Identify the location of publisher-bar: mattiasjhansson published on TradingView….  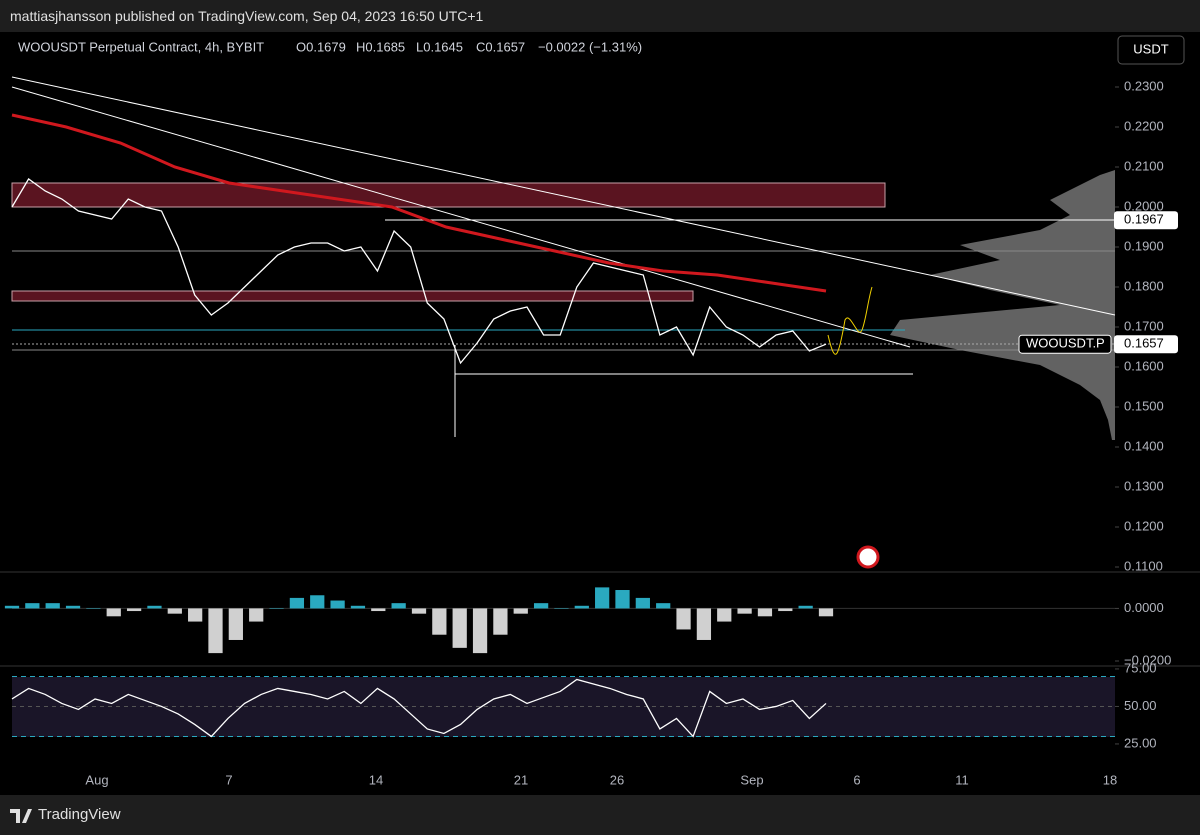
(600, 16).